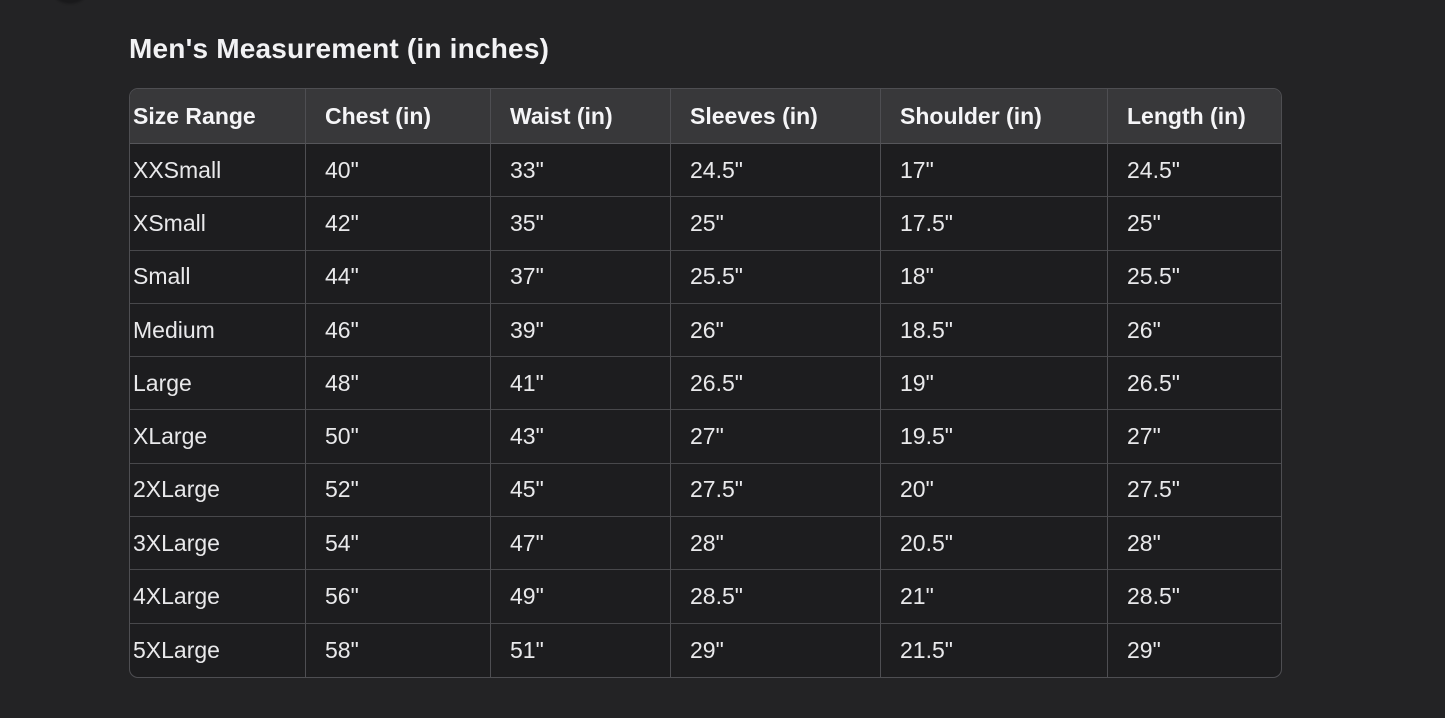  What do you see at coordinates (339, 48) in the screenshot?
I see `page-title: Men's Measurement (in inches)` at bounding box center [339, 48].